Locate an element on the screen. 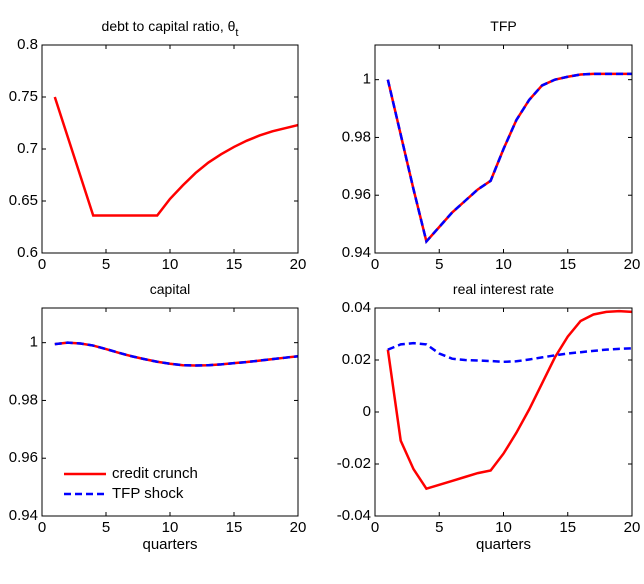 The width and height of the screenshot is (644, 584). title-text: TFP is located at coordinates (503, 26).